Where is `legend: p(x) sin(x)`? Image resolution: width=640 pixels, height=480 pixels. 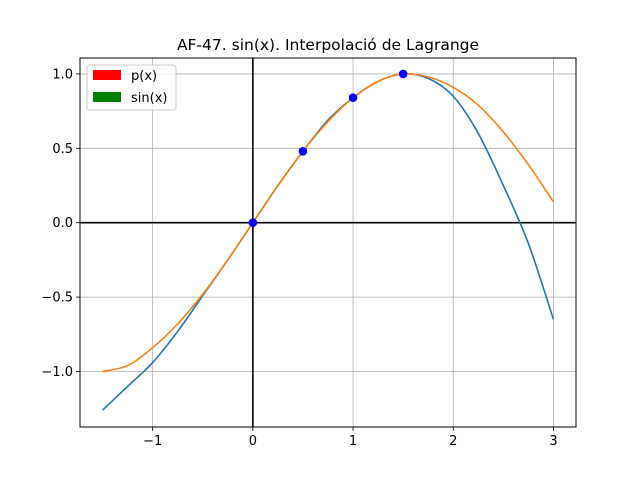 legend: p(x) sin(x) is located at coordinates (131, 87).